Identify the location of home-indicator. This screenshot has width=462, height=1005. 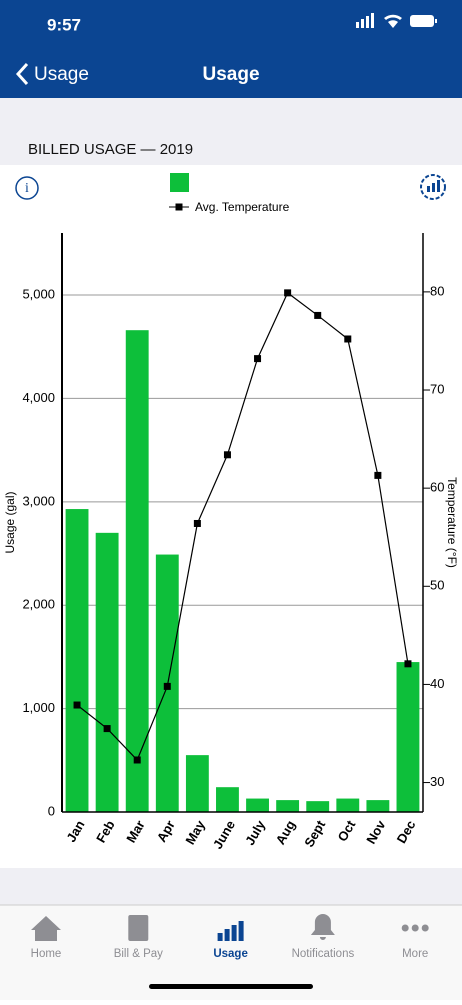
(231, 986).